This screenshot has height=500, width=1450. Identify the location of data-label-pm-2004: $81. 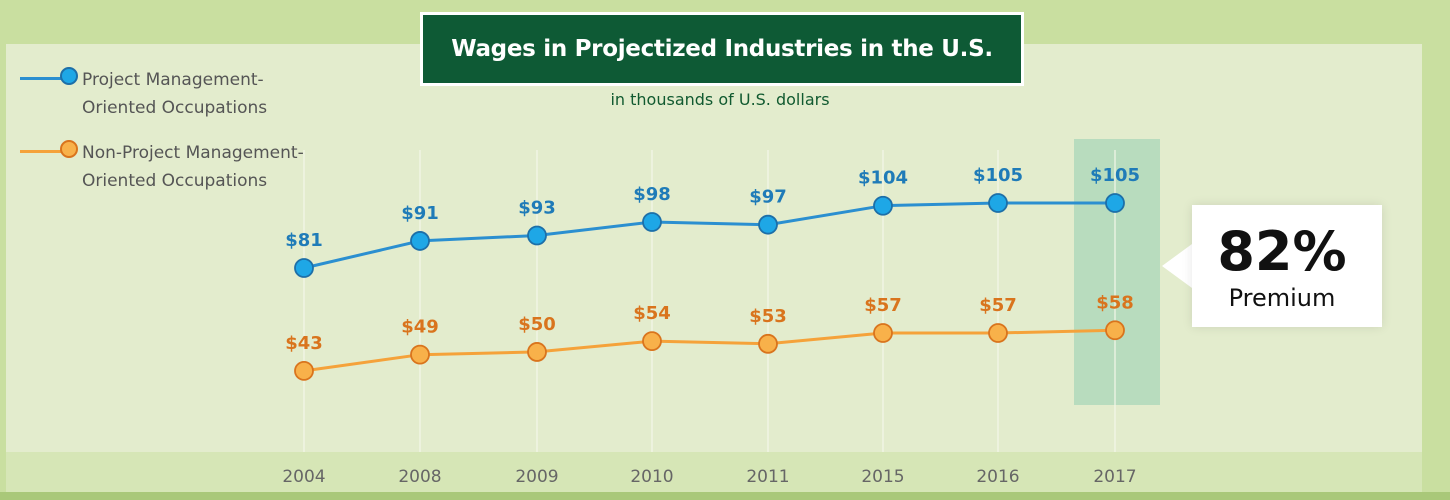
(304, 240).